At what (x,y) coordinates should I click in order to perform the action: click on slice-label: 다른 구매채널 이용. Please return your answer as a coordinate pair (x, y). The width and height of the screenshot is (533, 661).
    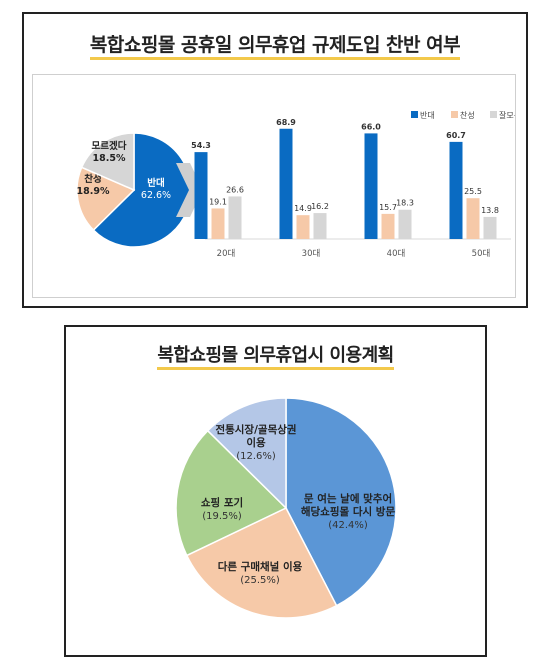
    Looking at the image, I should click on (260, 566).